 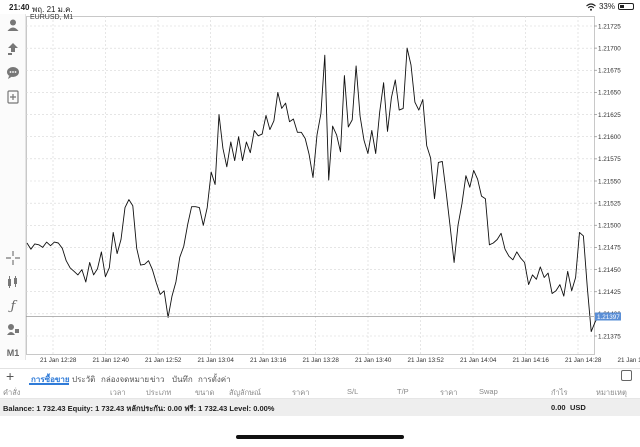 What do you see at coordinates (558, 407) in the screenshot?
I see `balance-profit: 0.00` at bounding box center [558, 407].